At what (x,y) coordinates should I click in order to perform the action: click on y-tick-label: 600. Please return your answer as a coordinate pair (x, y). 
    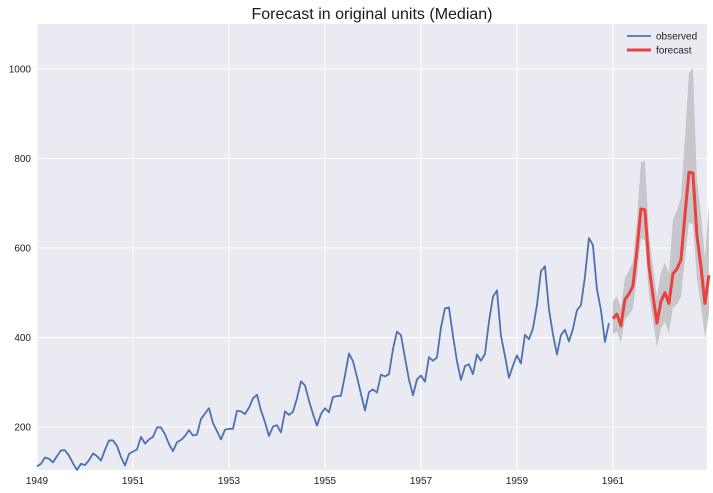
    Looking at the image, I should click on (22, 248).